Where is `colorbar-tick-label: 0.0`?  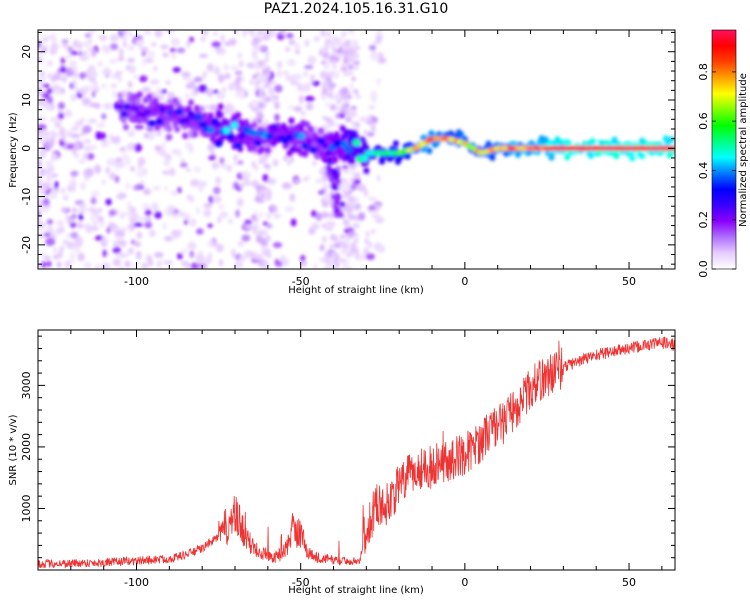 colorbar-tick-label: 0.0 is located at coordinates (703, 269).